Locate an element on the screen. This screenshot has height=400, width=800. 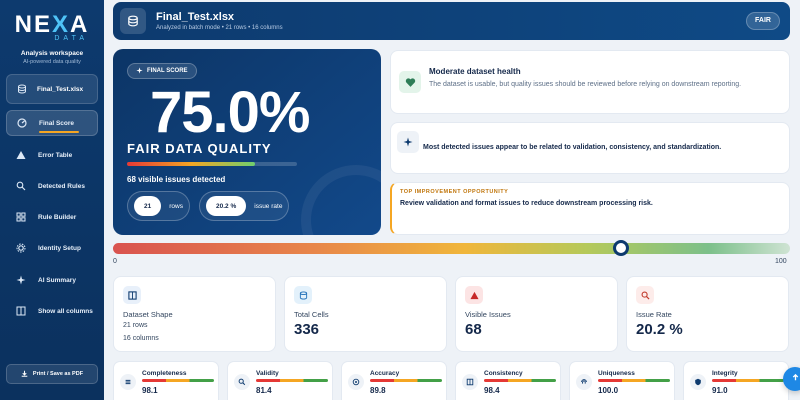
logo-text: NE is located at coordinates (33, 24).